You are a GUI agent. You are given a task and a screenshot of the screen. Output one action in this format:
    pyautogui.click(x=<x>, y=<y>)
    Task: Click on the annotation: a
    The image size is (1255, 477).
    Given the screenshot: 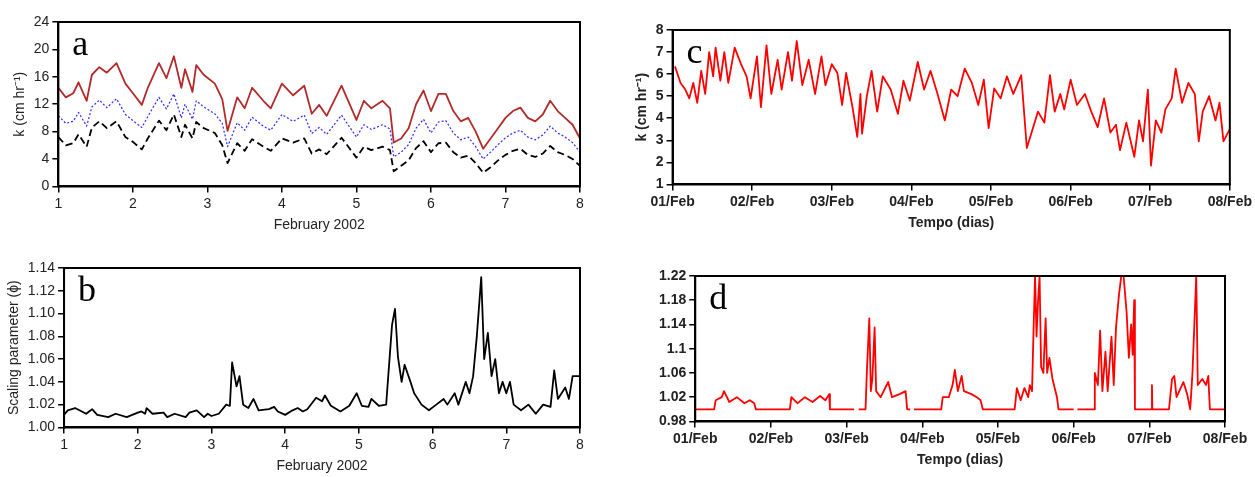 What is the action you would take?
    pyautogui.click(x=80, y=43)
    